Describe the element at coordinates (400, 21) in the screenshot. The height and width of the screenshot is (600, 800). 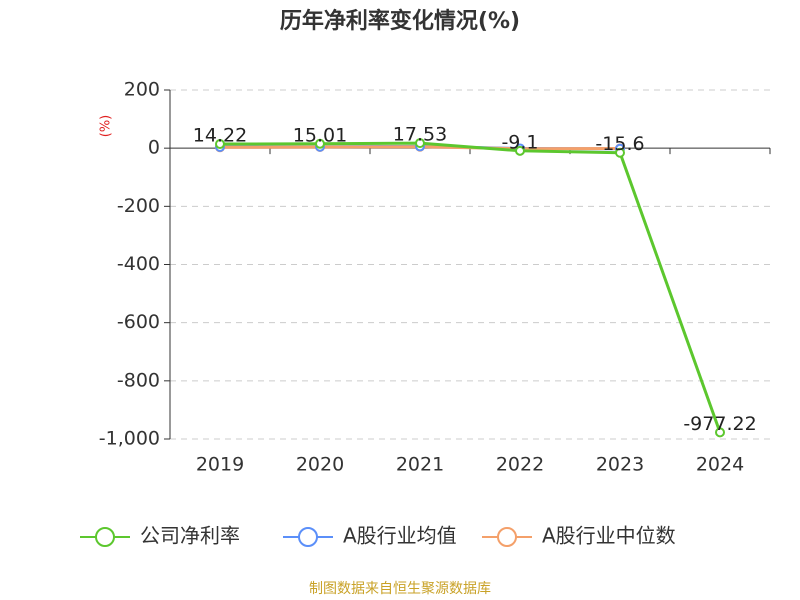
I see `chart-title: 历年净利率变化情况(%)` at that location.